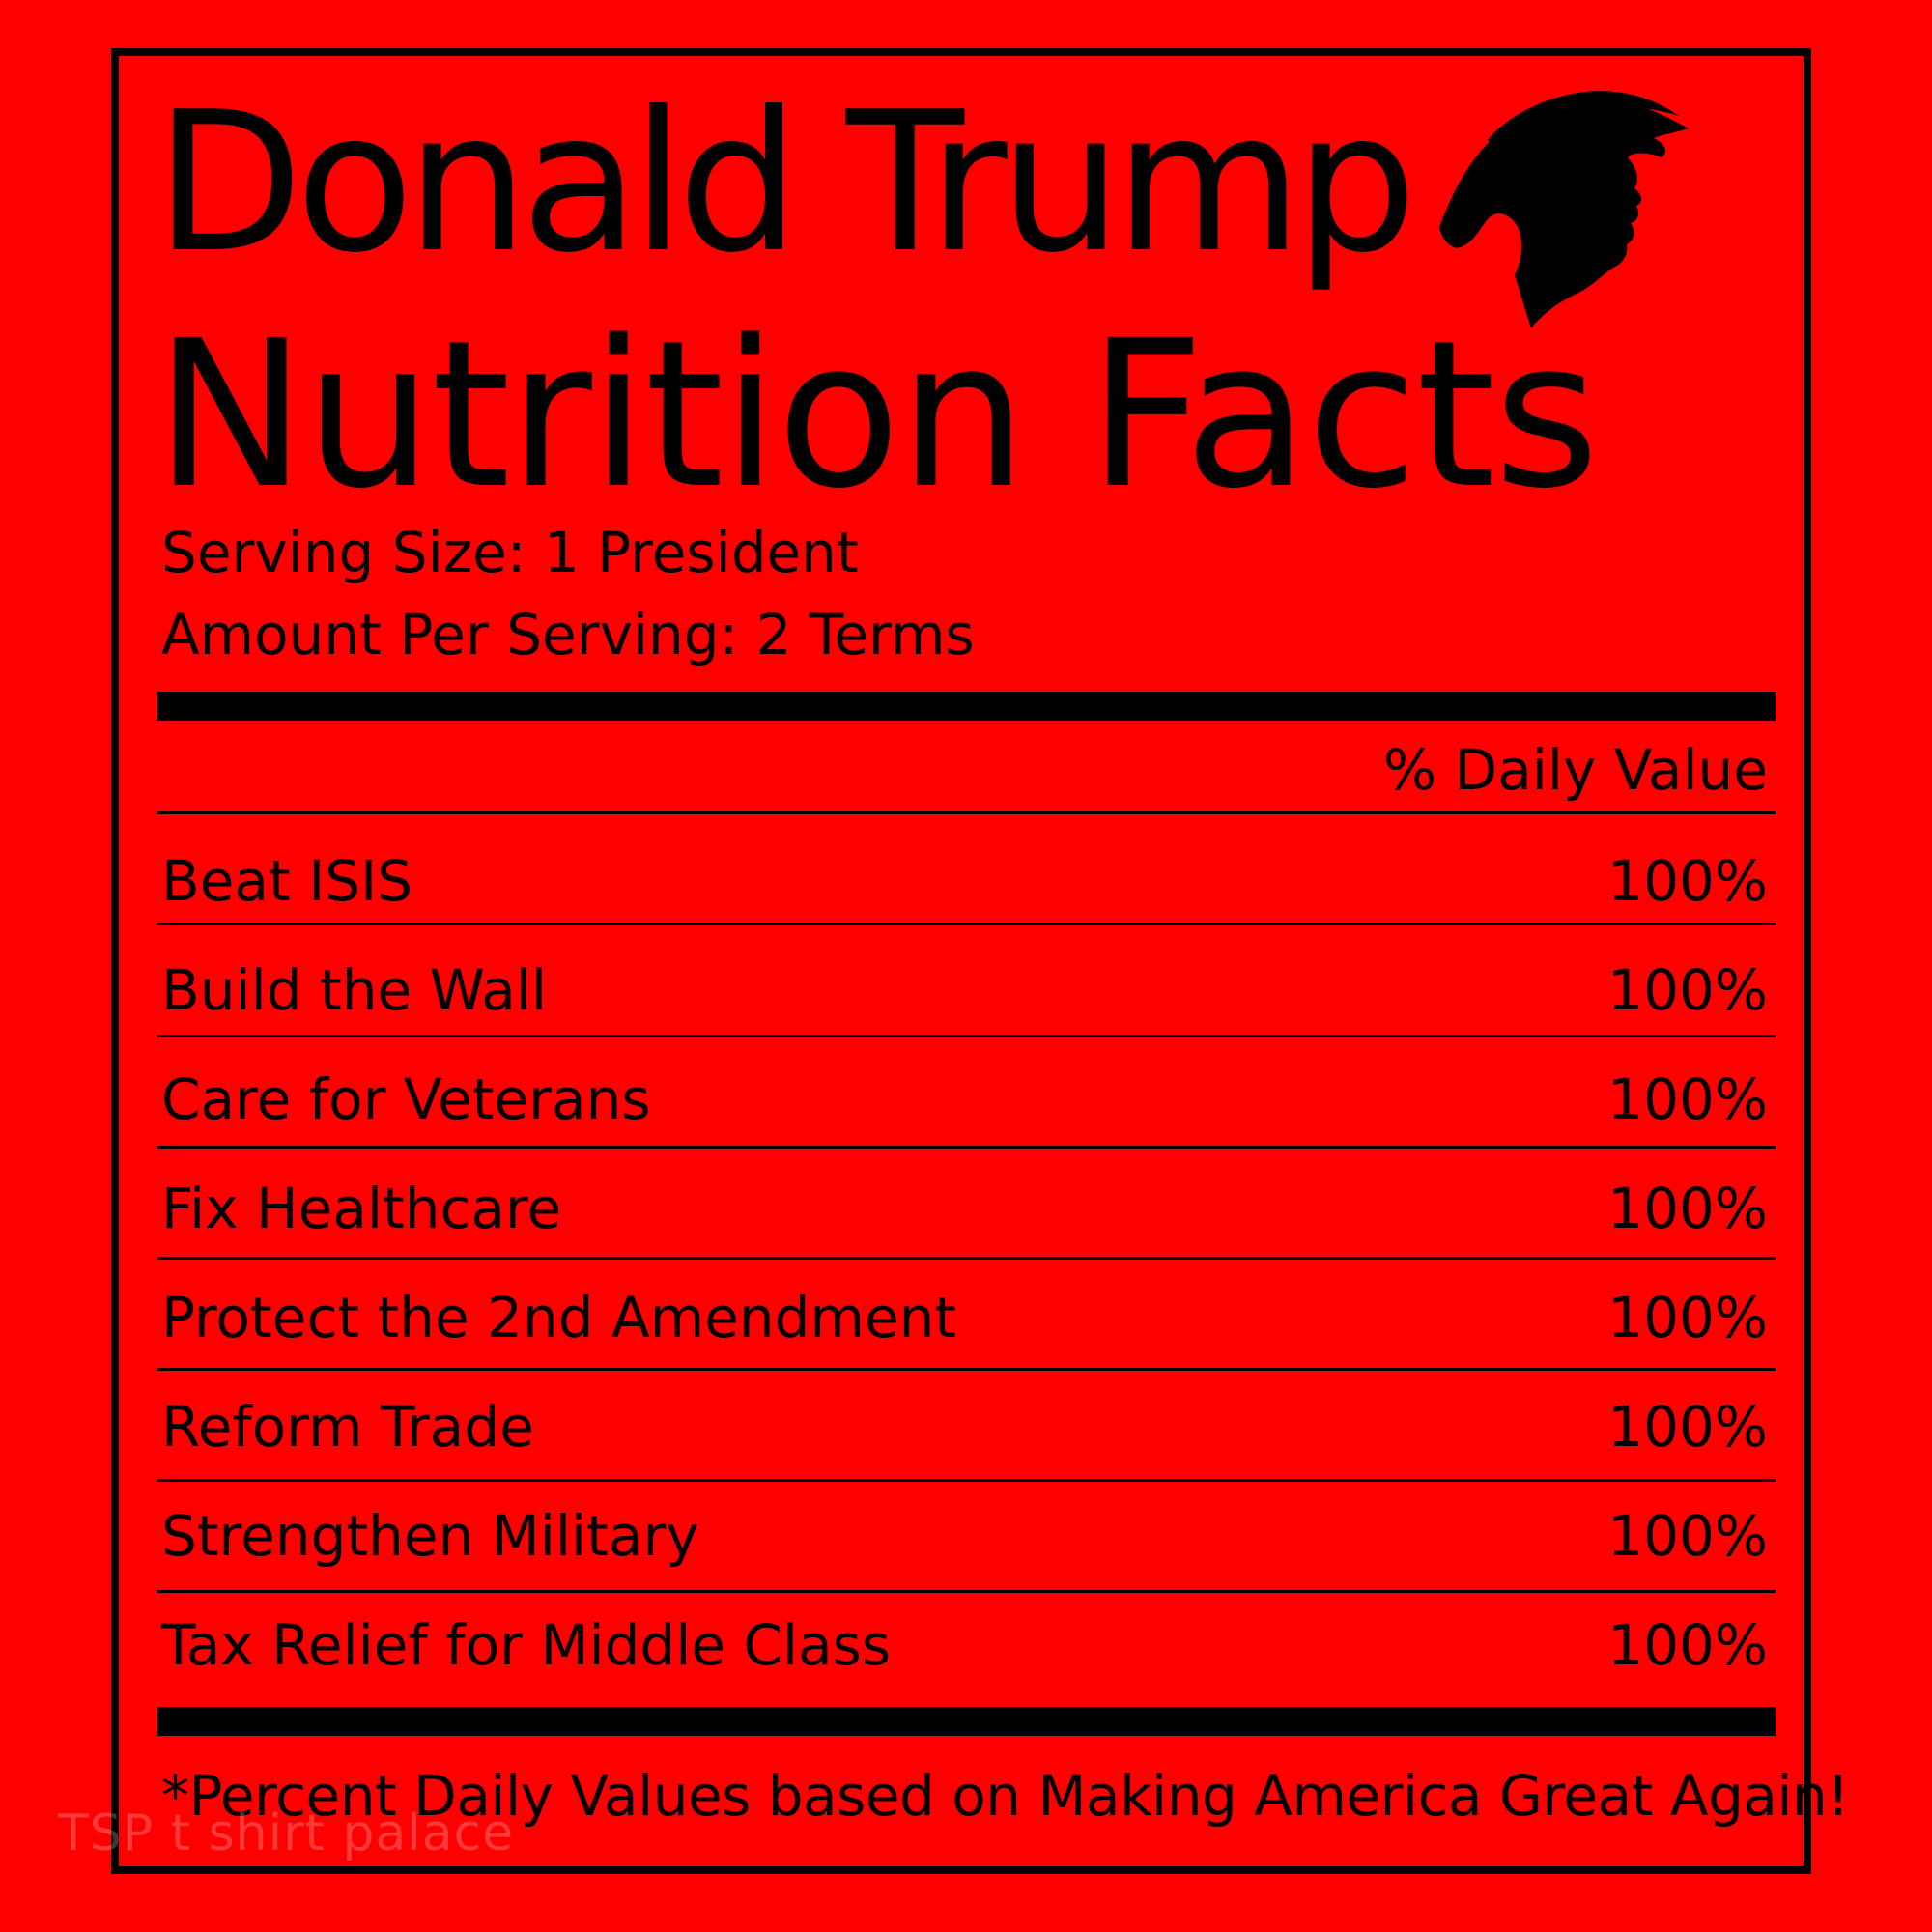  I want to click on title-name: Donald Trump, so click(786, 183).